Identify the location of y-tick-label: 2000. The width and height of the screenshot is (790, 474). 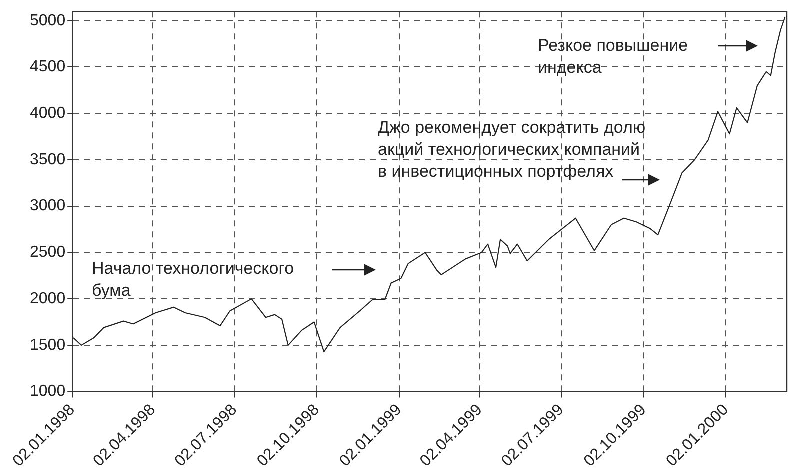
(48, 299).